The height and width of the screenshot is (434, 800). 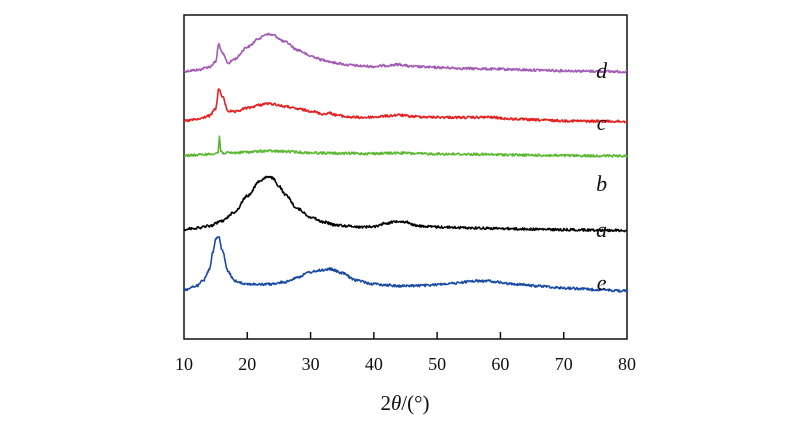 I want to click on x-tick-label: 70, so click(x=564, y=364).